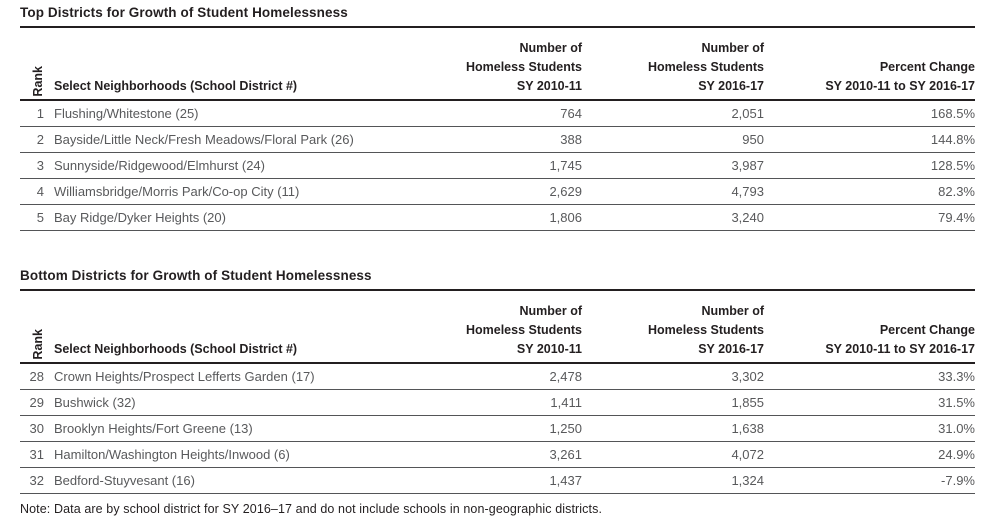 This screenshot has width=995, height=518. Describe the element at coordinates (565, 454) in the screenshot. I see `cell-homeless-2010: 3,261` at that location.